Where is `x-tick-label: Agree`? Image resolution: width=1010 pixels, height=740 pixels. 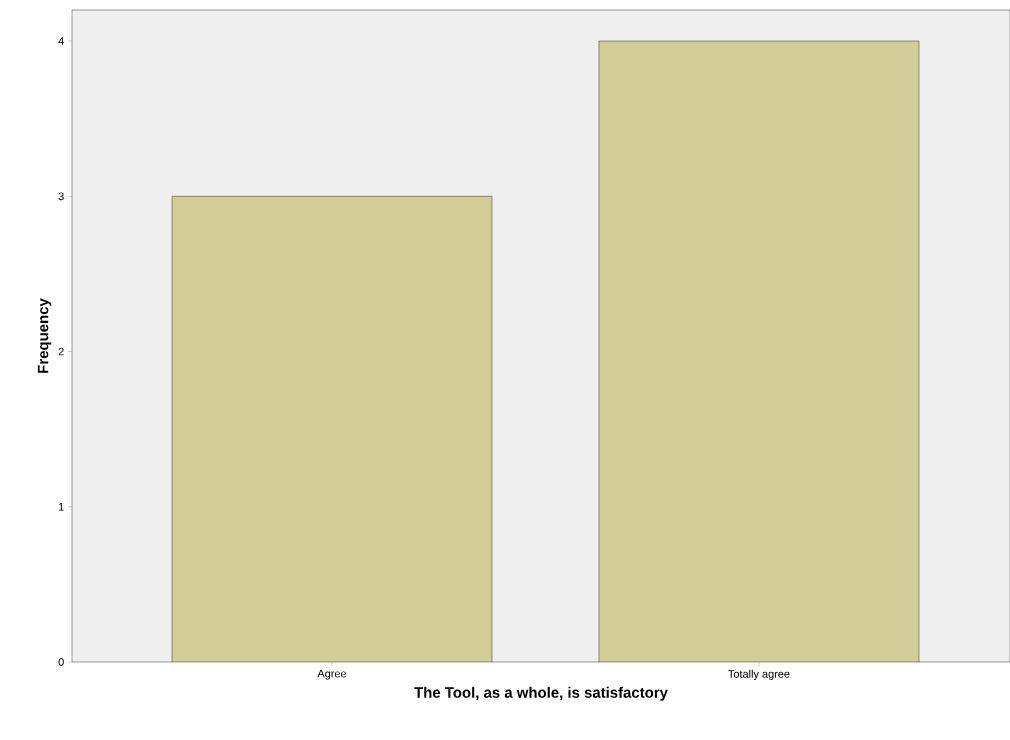 x-tick-label: Agree is located at coordinates (332, 674).